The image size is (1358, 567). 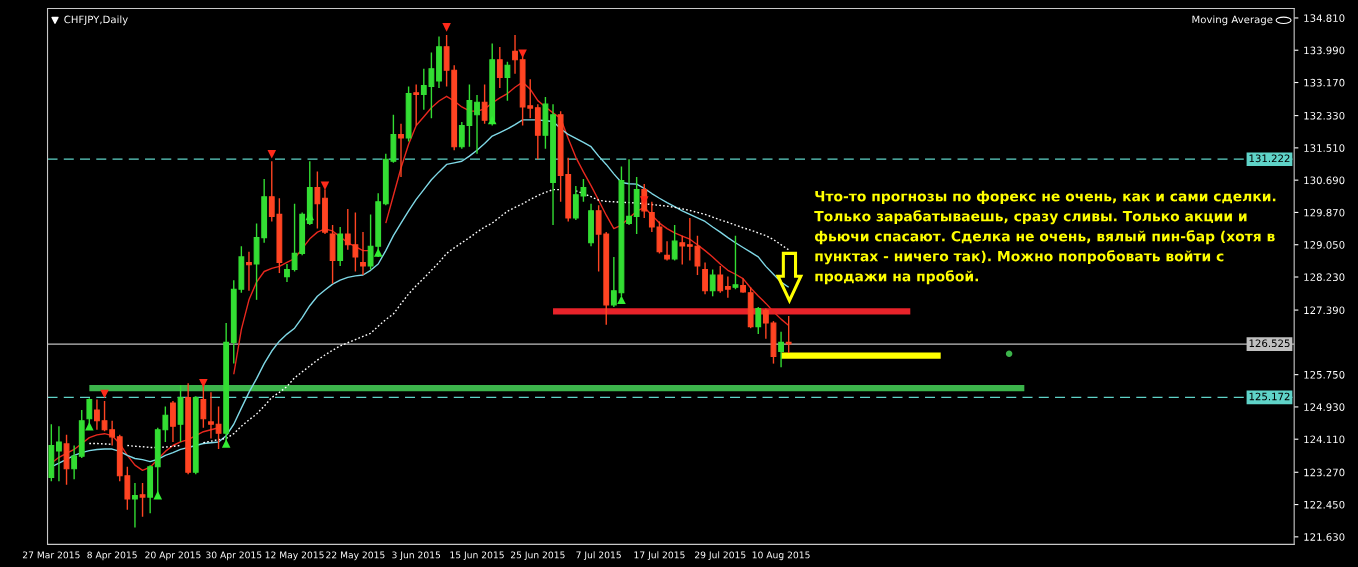 I want to click on y-tick-label: 121.630, so click(x=1324, y=537).